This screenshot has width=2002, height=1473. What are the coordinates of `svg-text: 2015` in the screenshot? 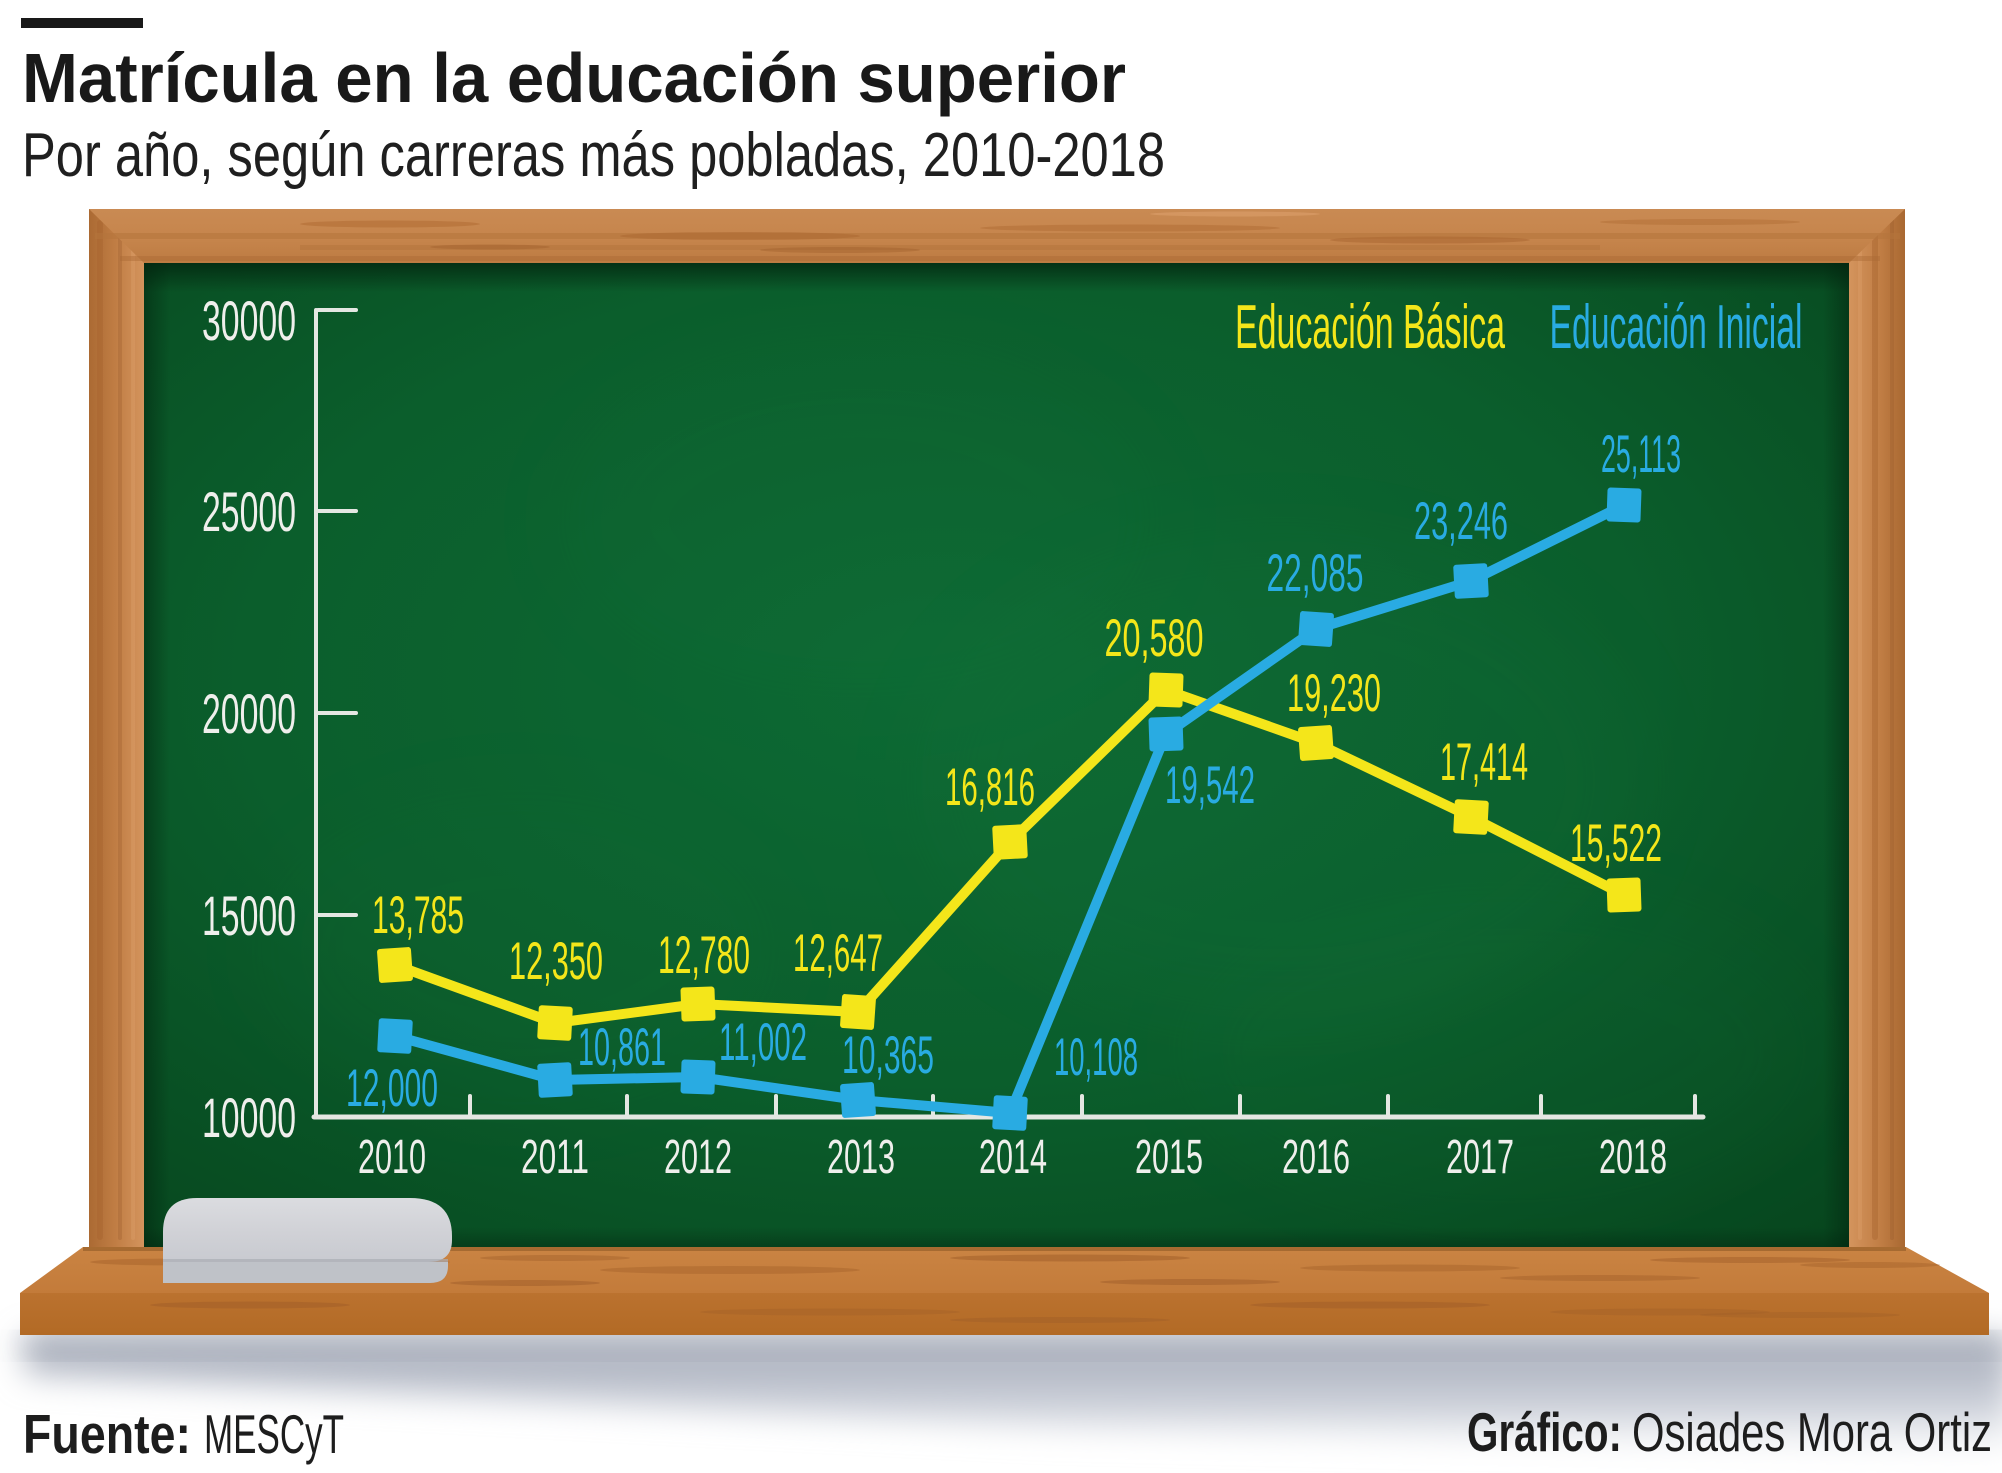 It's located at (1169, 1157).